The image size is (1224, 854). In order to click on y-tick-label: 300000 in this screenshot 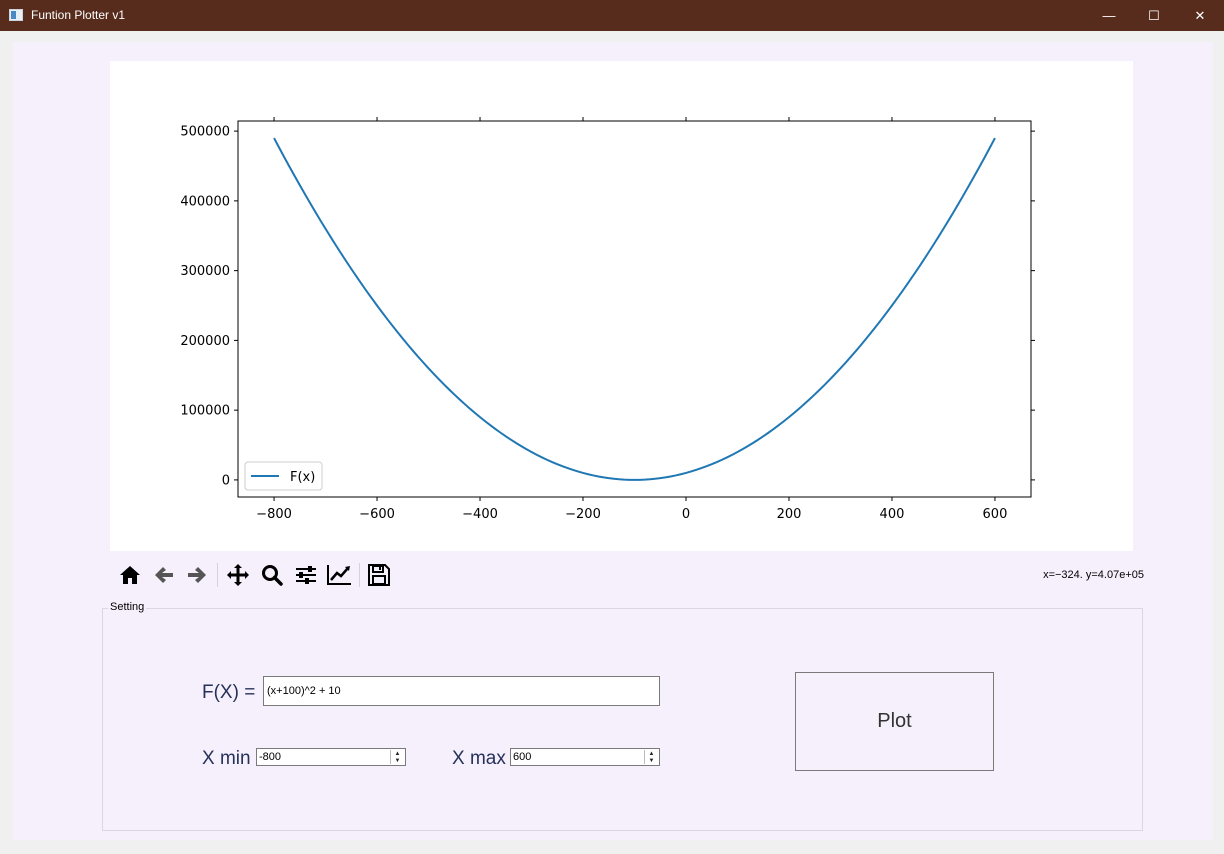, I will do `click(205, 271)`.